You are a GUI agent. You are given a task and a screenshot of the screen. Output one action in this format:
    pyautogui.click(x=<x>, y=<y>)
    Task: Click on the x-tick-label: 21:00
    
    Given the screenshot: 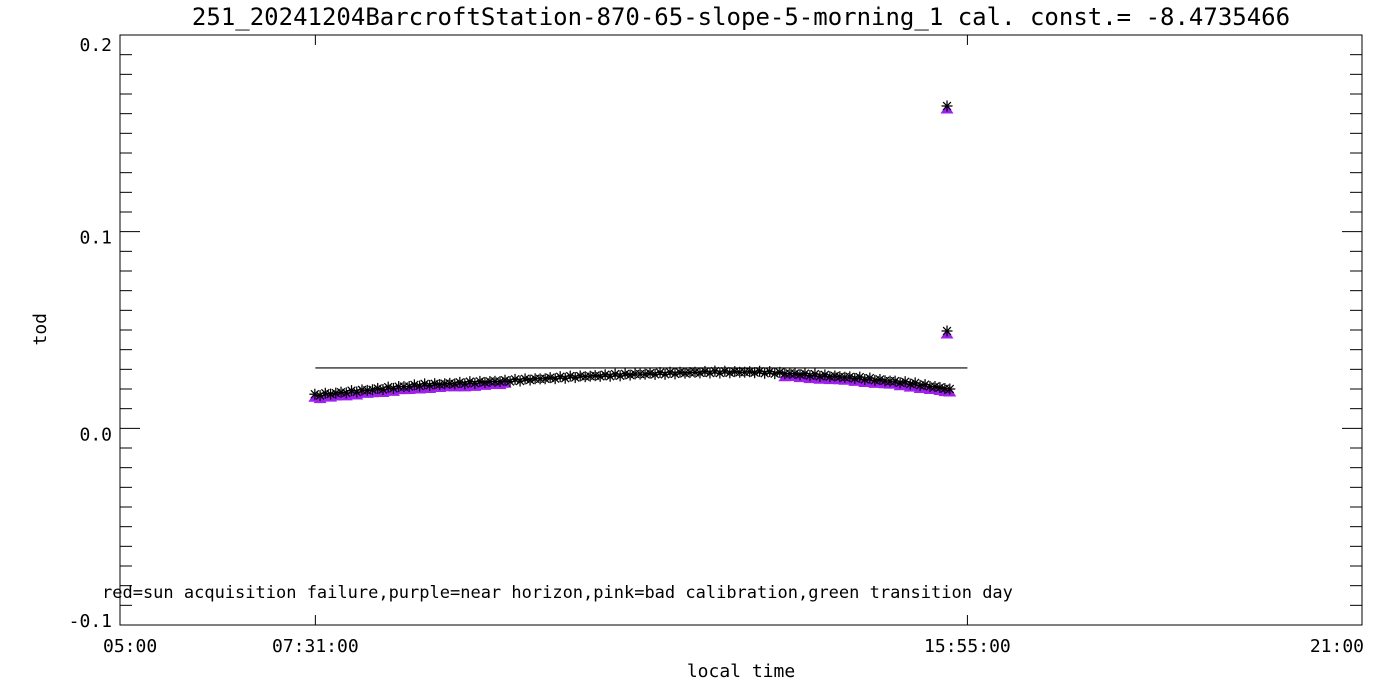 What is the action you would take?
    pyautogui.click(x=1337, y=646)
    